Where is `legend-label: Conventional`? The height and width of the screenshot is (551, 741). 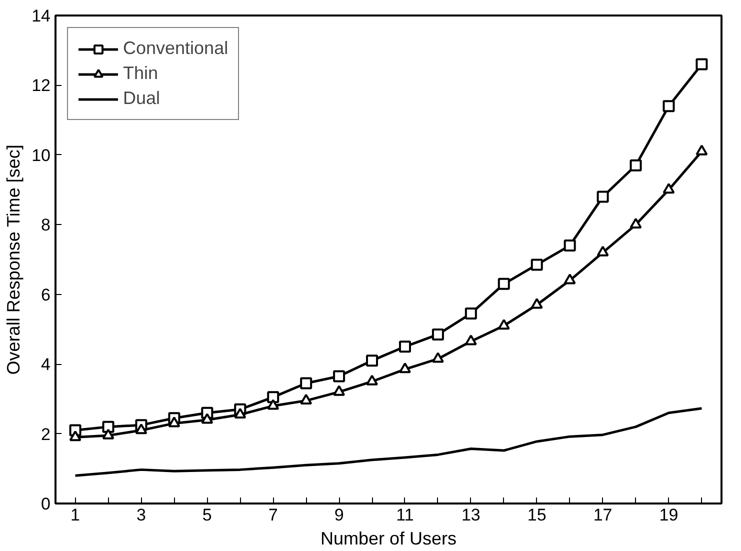
legend-label: Conventional is located at coordinates (175, 48).